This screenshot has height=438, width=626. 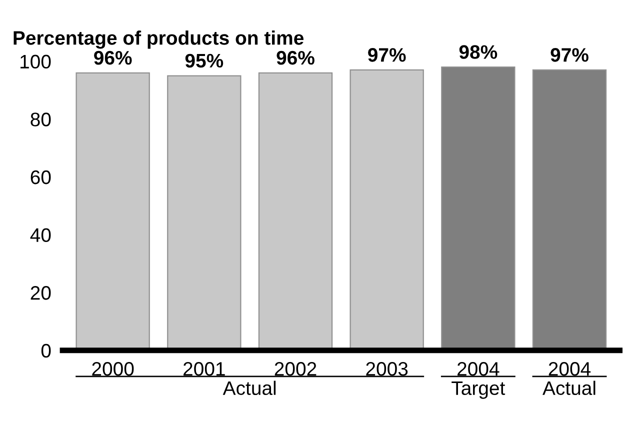 What do you see at coordinates (40, 235) in the screenshot?
I see `y-tick-label: 40` at bounding box center [40, 235].